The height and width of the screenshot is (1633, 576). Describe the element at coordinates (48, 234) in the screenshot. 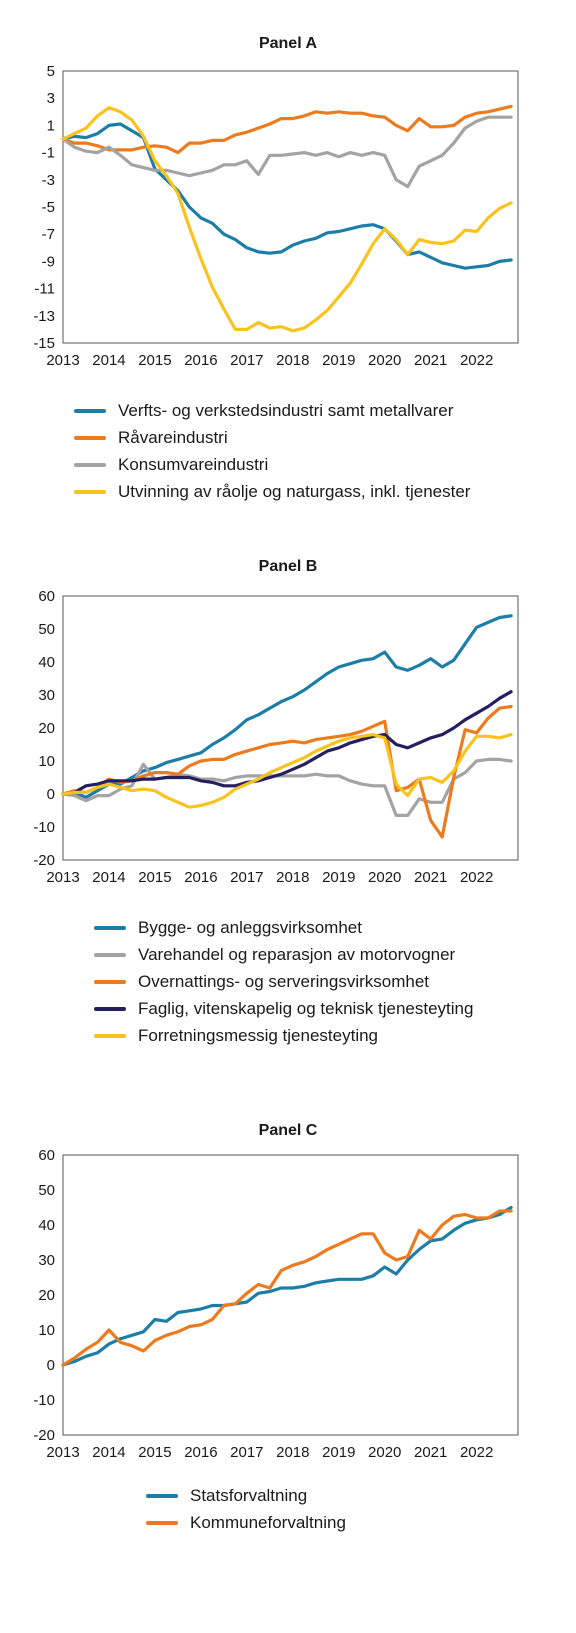

I see `y-tick-label: -7` at that location.